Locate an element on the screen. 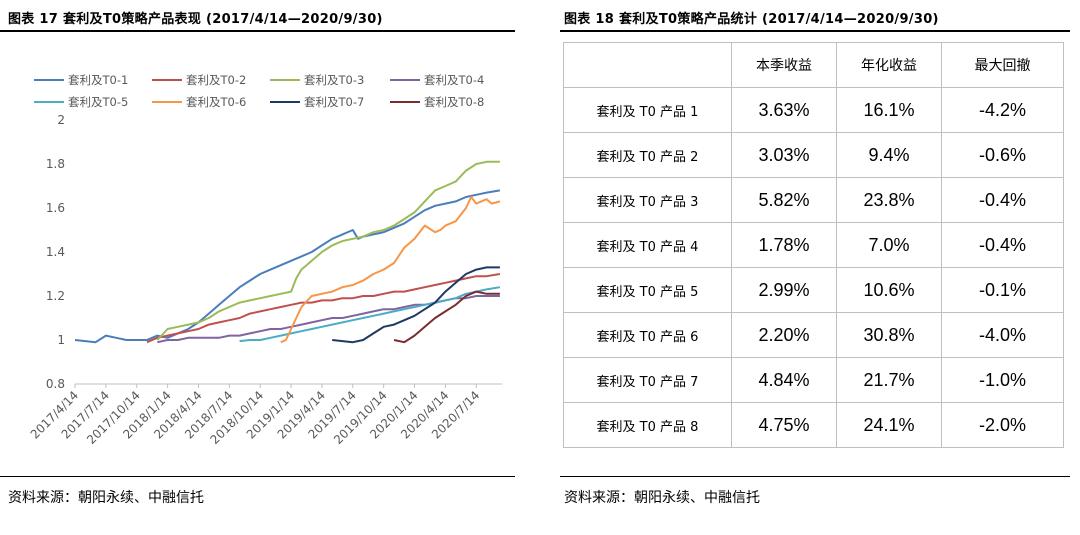 This screenshot has height=535, width=1080. figure-18-title: 图表 18 套利及T0策略产品统计 (2017/4/14—2020/9/30) is located at coordinates (751, 19).